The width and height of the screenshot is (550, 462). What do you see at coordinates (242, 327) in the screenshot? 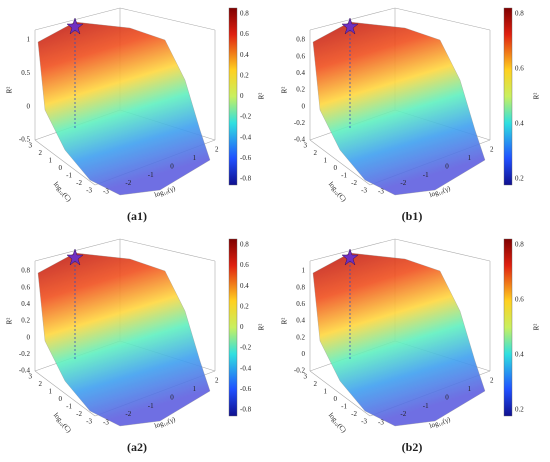
I see `colorbar-tick-label: 0` at bounding box center [242, 327].